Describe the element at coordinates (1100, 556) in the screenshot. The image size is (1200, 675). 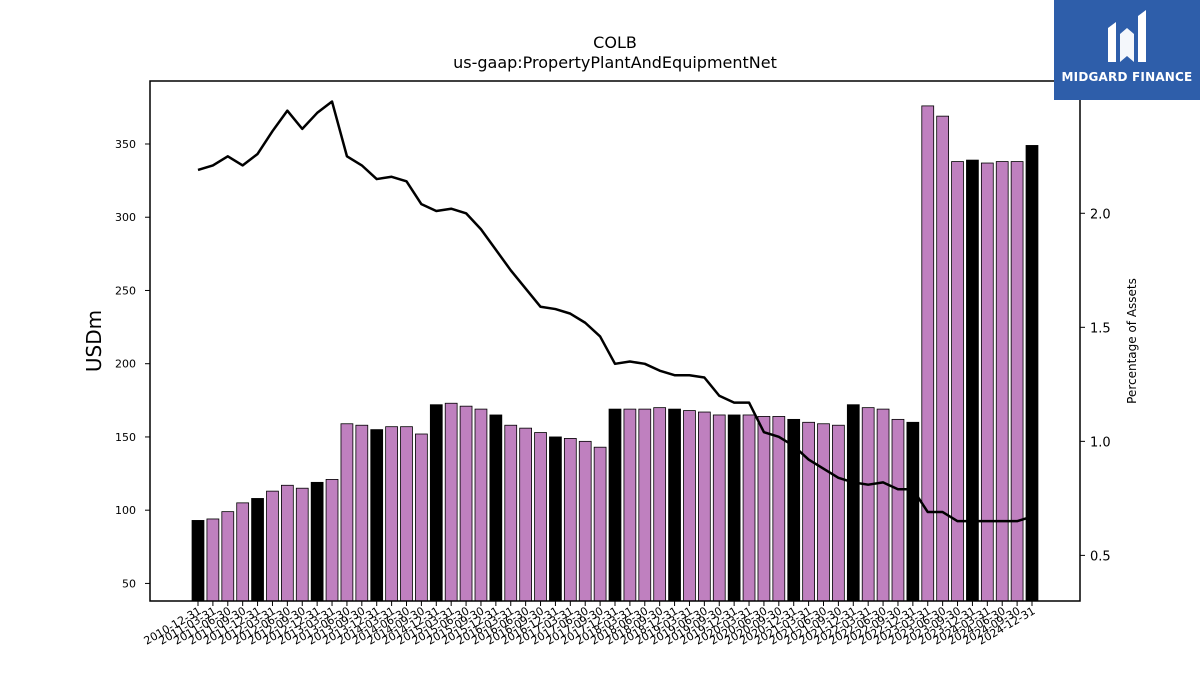
I see `y2-tick-label: 0.5` at that location.